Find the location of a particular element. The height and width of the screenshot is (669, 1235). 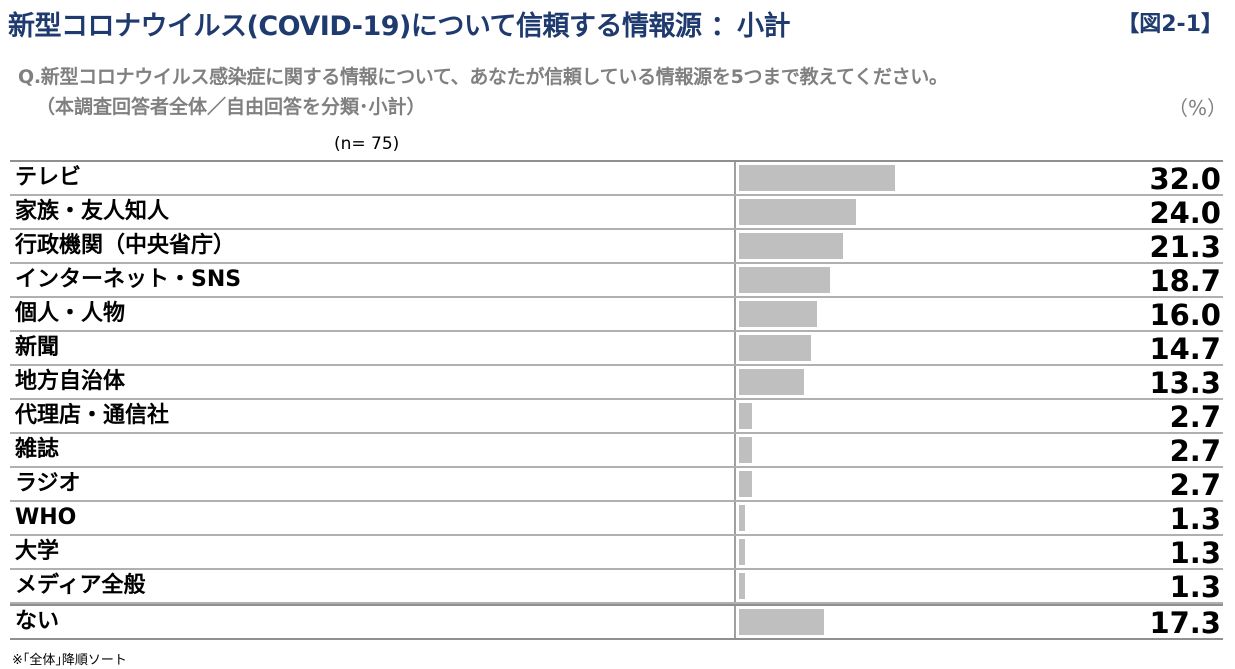

category-label: 代理店・通信社 is located at coordinates (92, 415).